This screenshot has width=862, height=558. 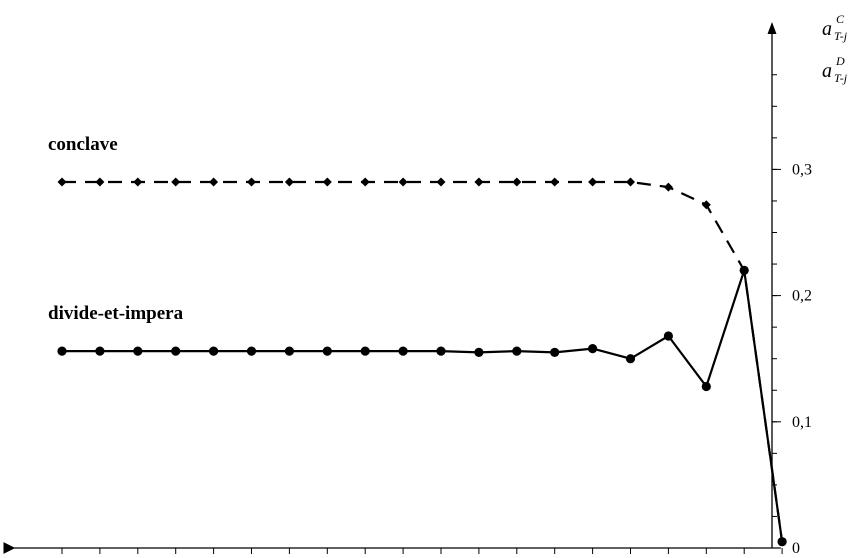 I want to click on y-axis-title-line1: a C T-j, so click(x=835, y=27).